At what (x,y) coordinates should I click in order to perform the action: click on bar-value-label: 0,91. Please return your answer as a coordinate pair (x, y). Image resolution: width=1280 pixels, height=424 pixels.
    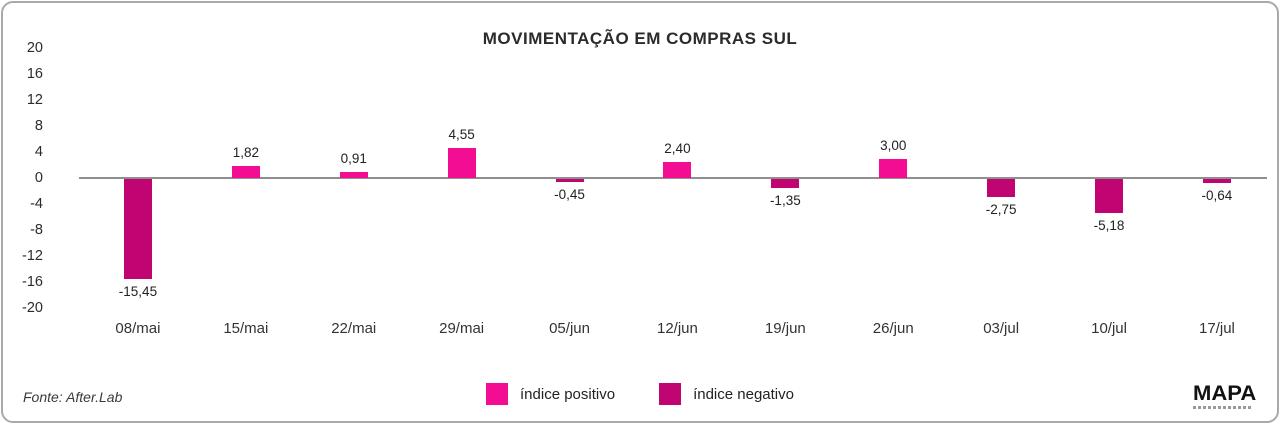
    Looking at the image, I should click on (353, 159).